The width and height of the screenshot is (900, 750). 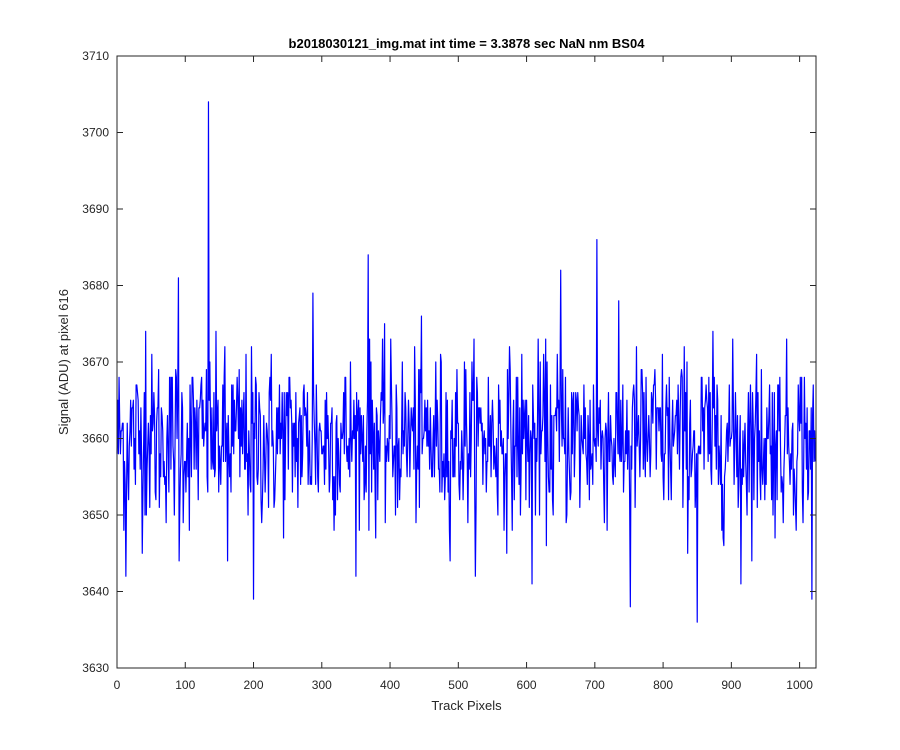 What do you see at coordinates (95, 133) in the screenshot?
I see `y-tick-label: 3700` at bounding box center [95, 133].